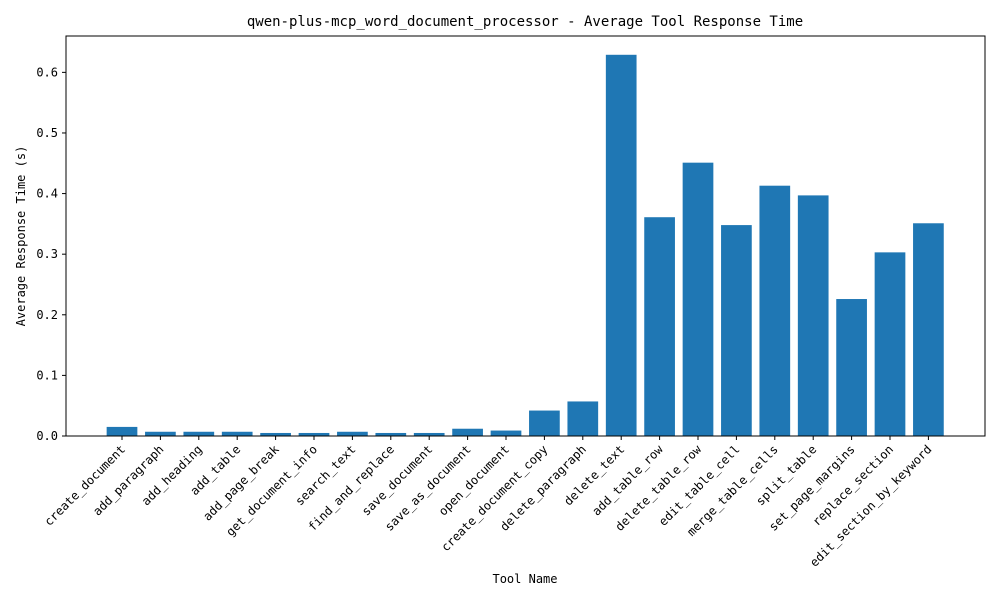 This screenshot has height=600, width=1000. Describe the element at coordinates (698, 299) in the screenshot. I see `bar-delete-table-row` at that location.